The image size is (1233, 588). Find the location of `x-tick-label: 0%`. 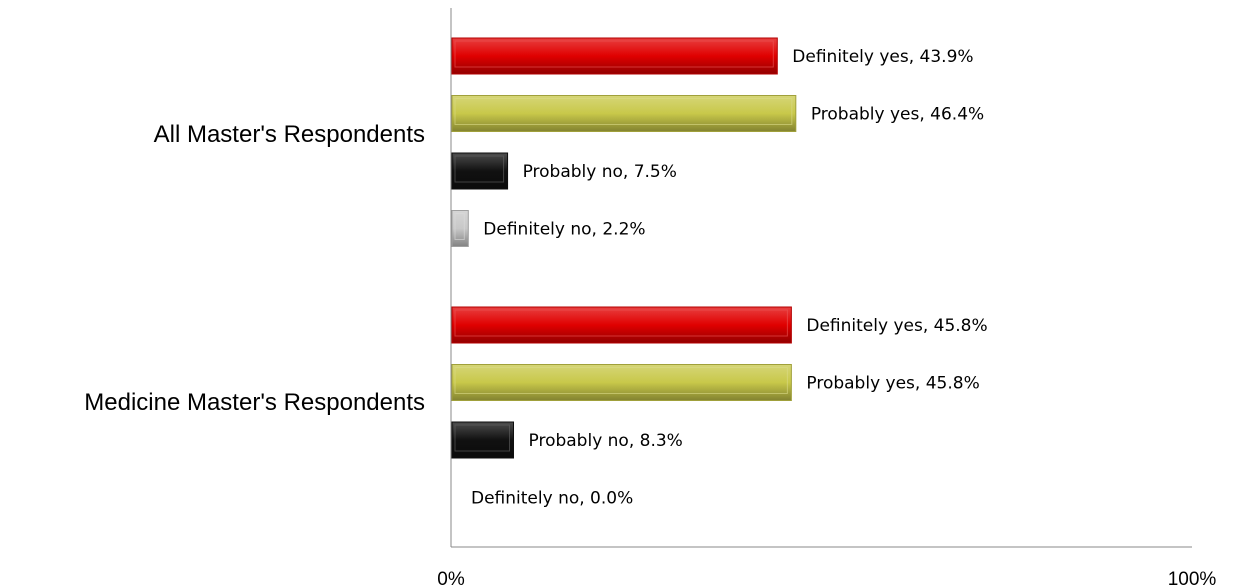

x-tick-label: 0% is located at coordinates (451, 578).